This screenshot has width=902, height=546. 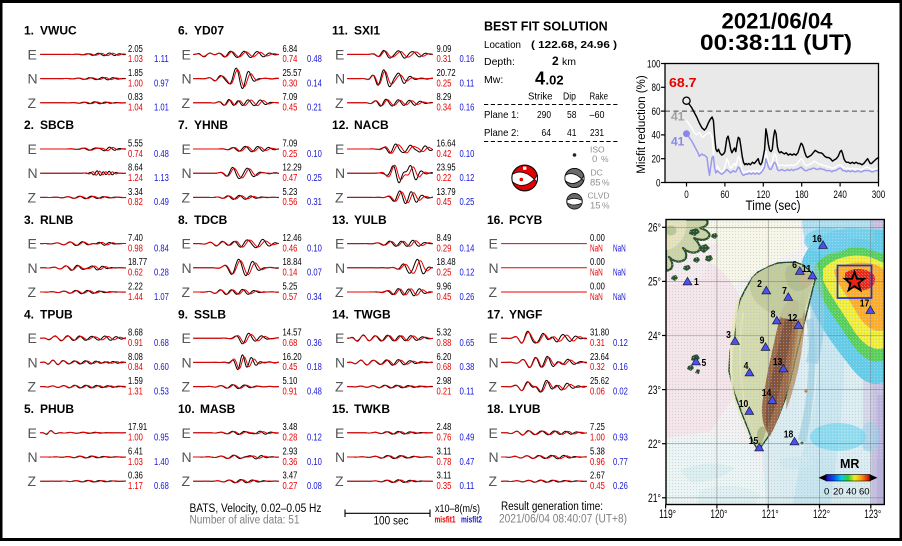 I want to click on svg-text: 5., so click(x=29, y=409).